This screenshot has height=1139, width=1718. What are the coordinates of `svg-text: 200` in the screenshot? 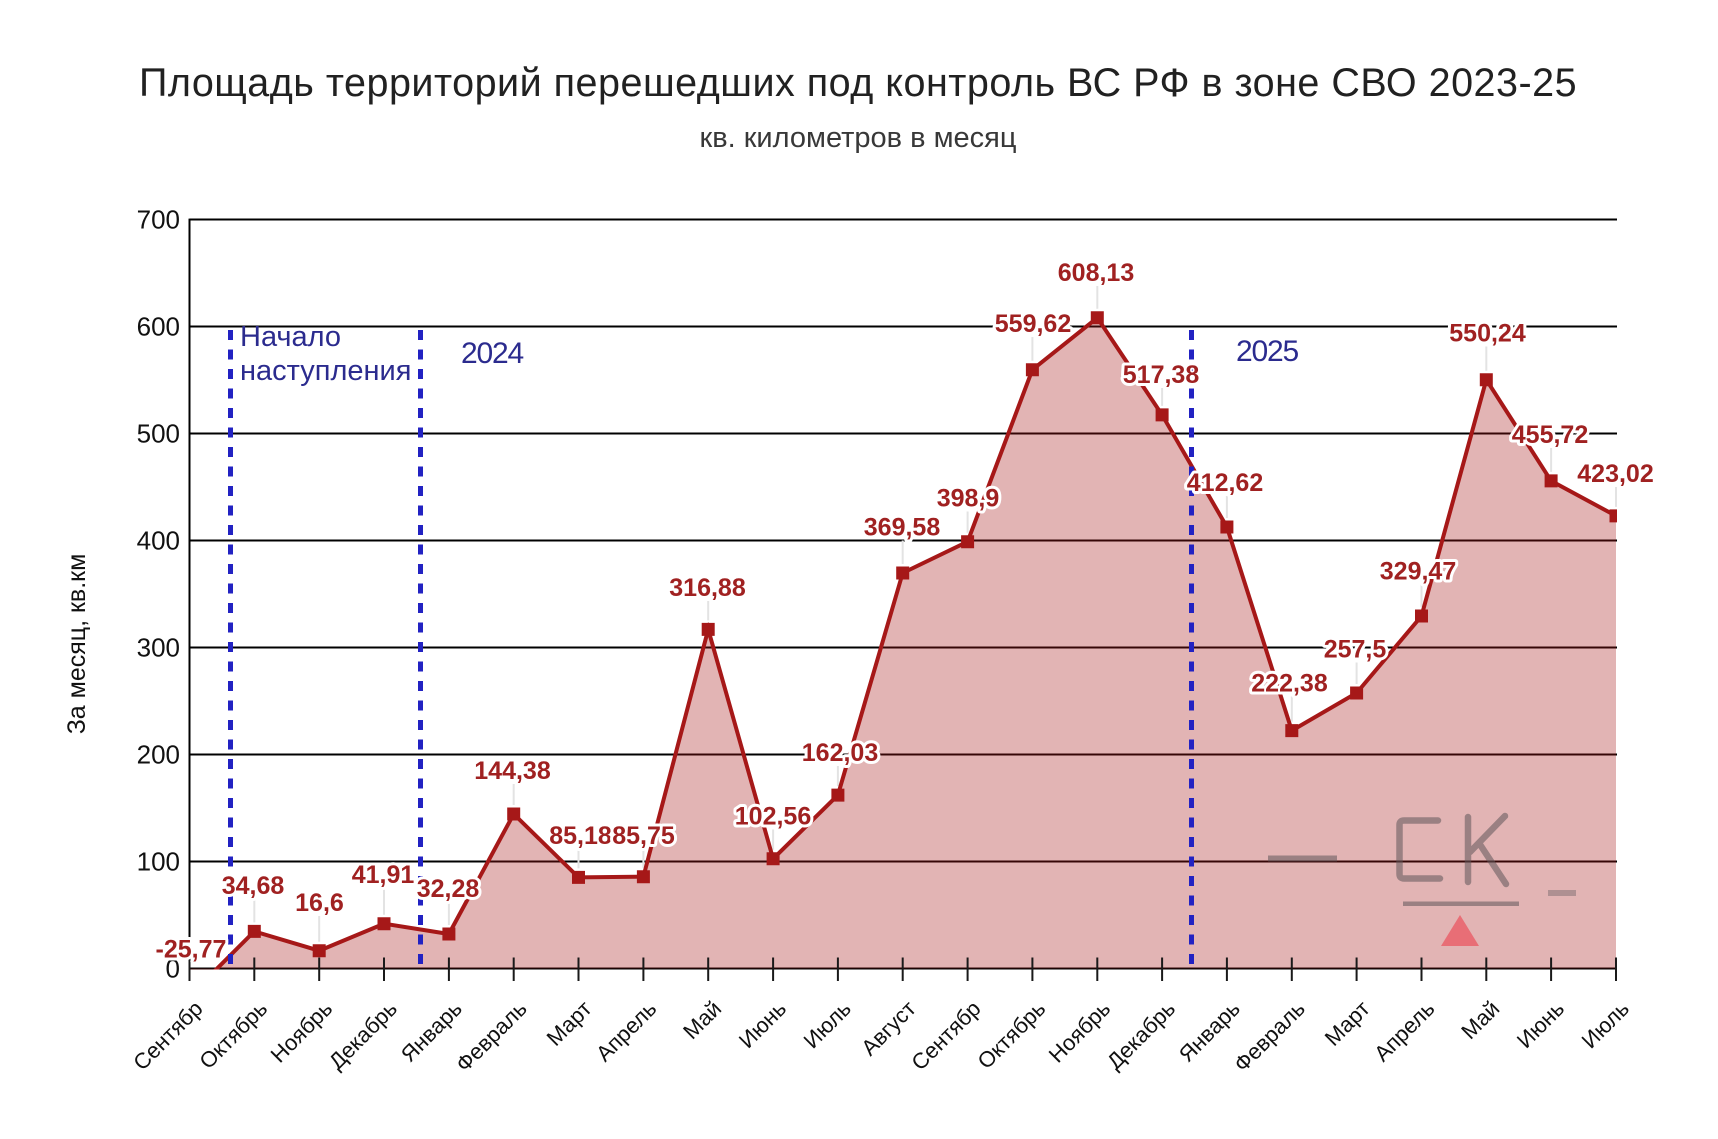 It's located at (158, 755).